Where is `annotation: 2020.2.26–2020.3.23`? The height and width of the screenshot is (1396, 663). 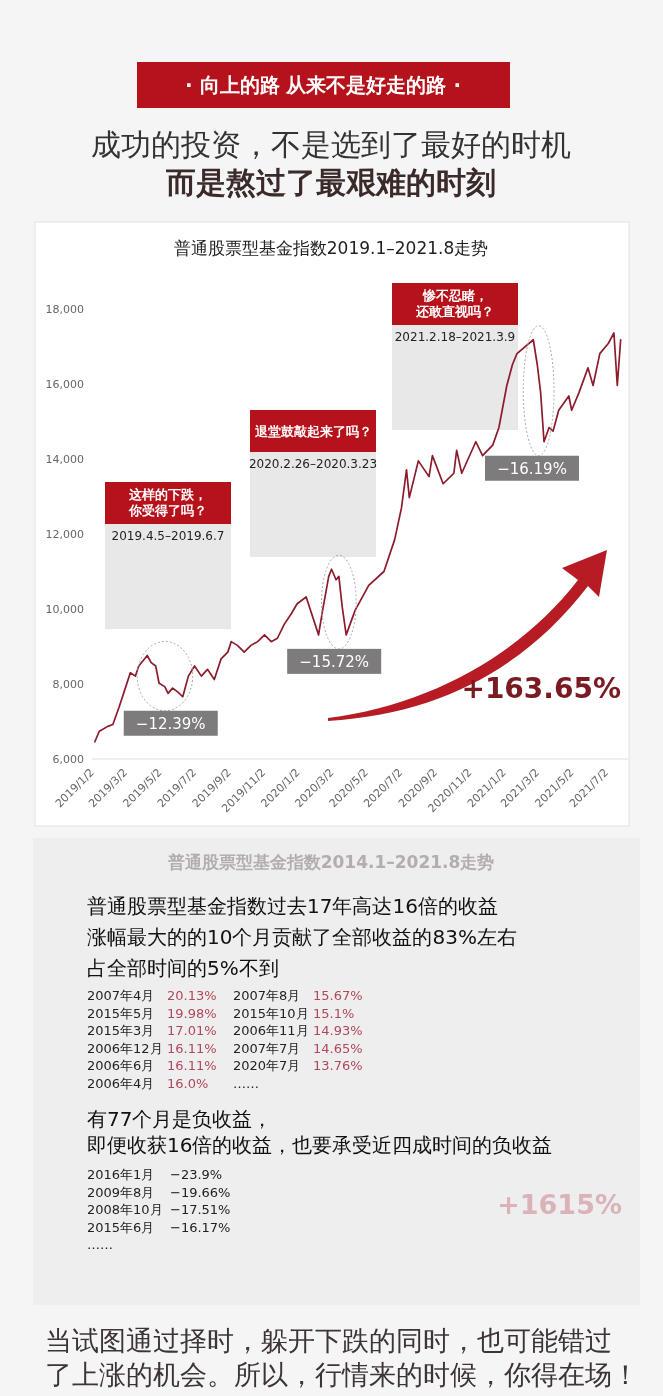 annotation: 2020.2.26–2020.3.23 is located at coordinates (313, 464).